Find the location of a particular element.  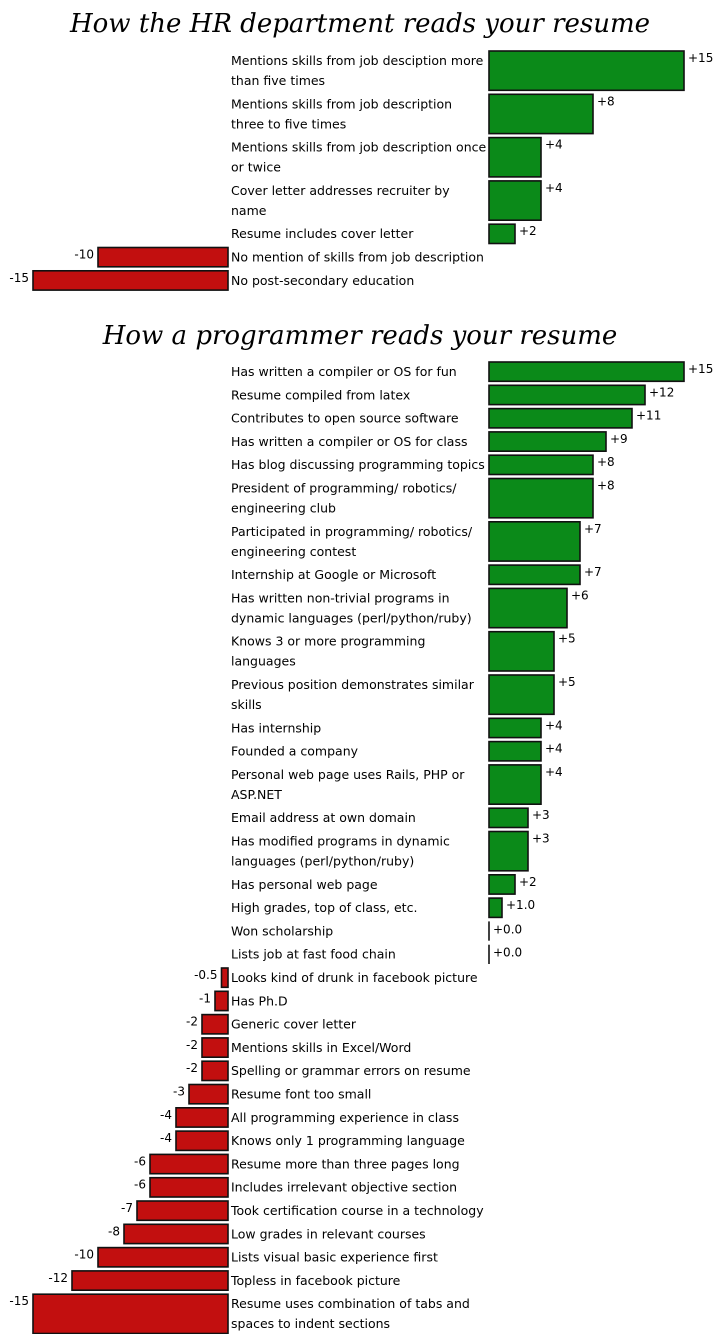

category-label: Mentions skills in Excel/Word is located at coordinates (321, 1047).